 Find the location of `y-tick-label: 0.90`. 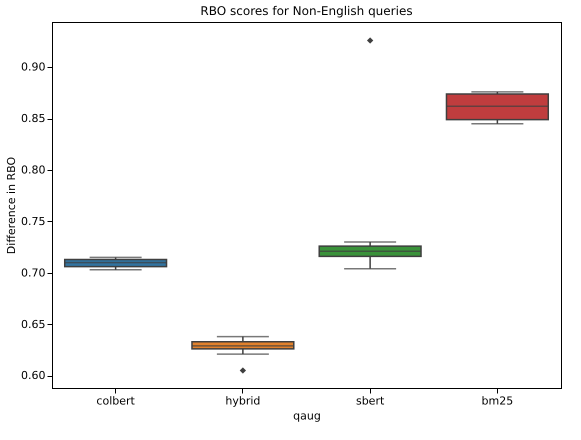

y-tick-label: 0.90 is located at coordinates (33, 67).